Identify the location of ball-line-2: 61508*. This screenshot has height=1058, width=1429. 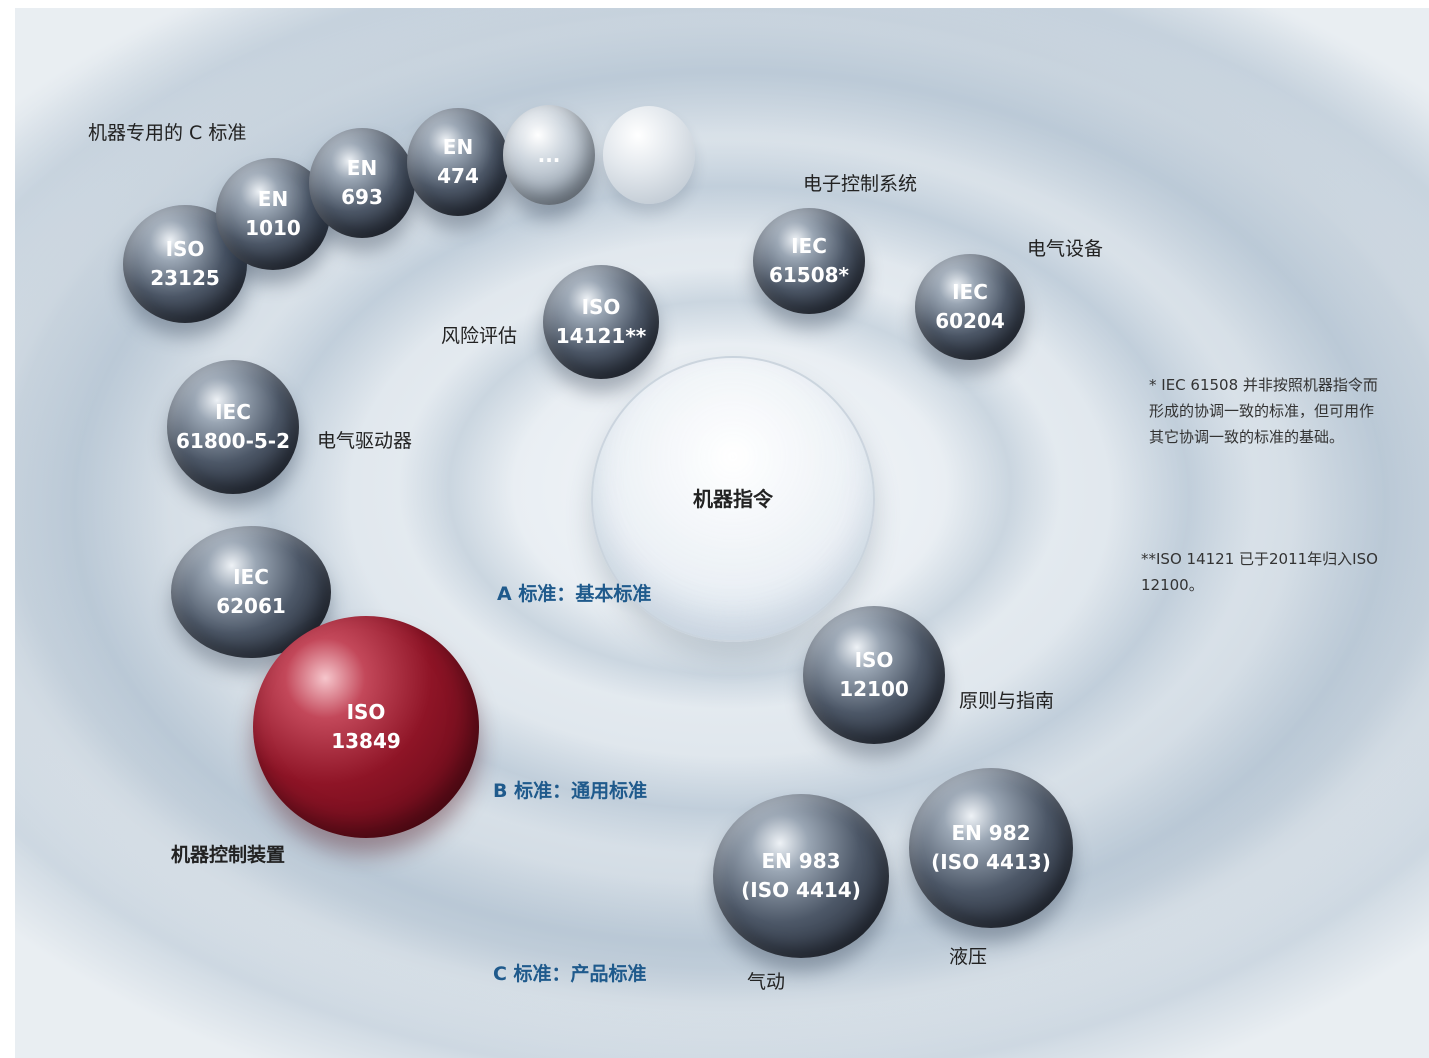
(809, 275).